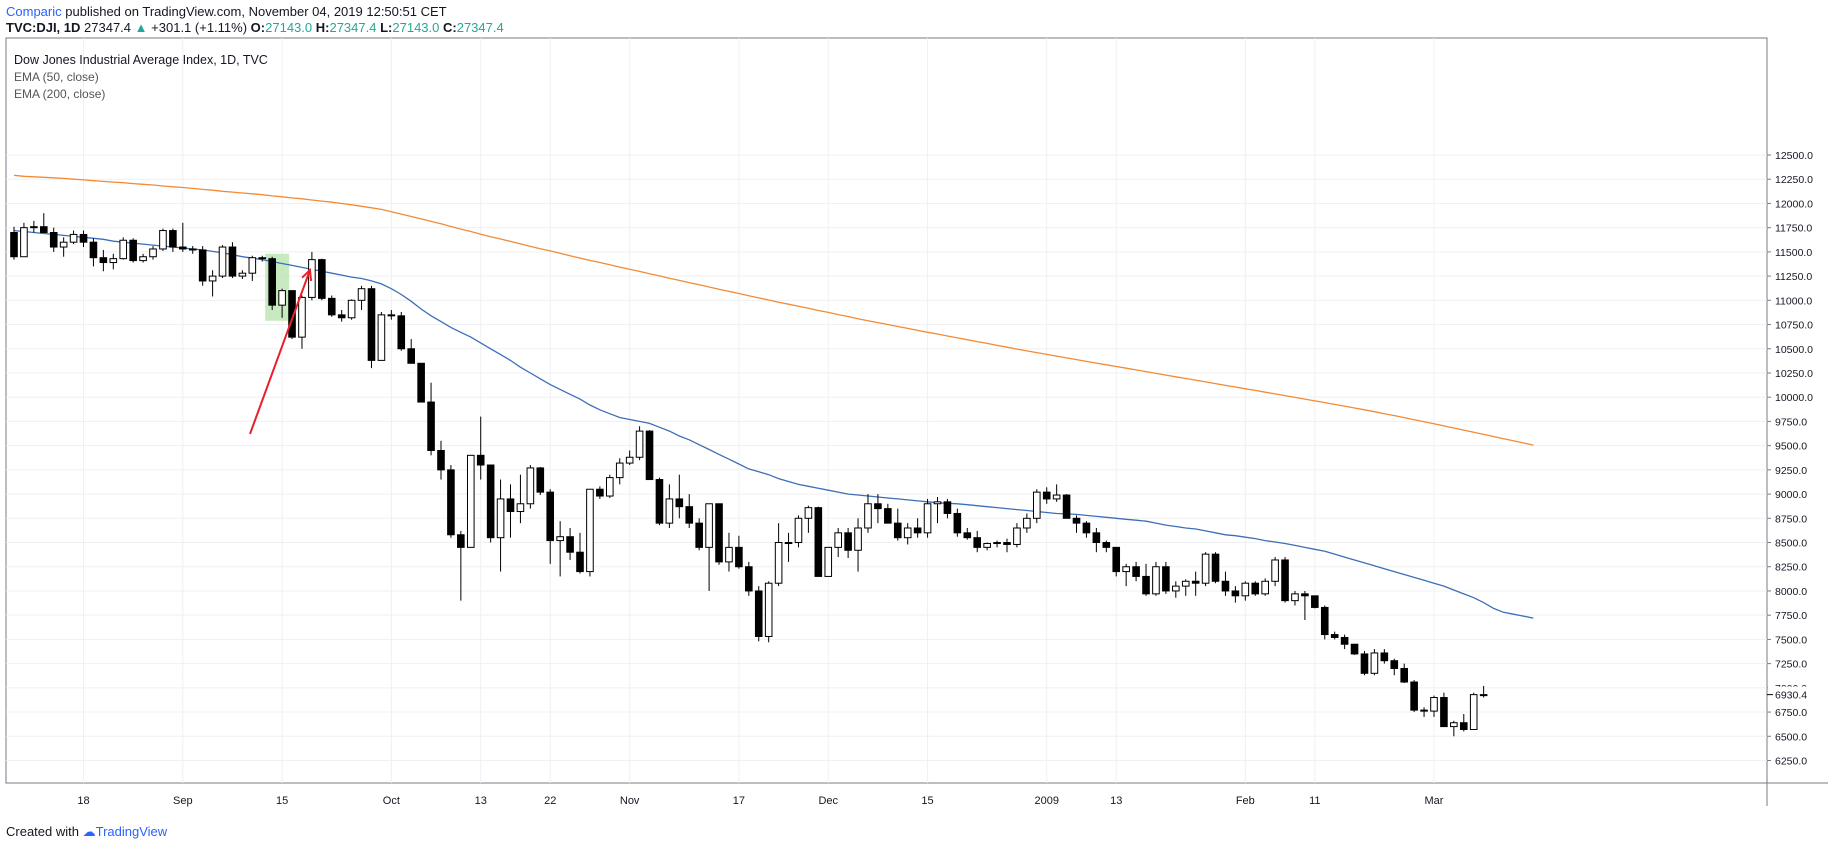 This screenshot has width=1828, height=854. I want to click on last-price-marker: 6930.4, so click(1797, 694).